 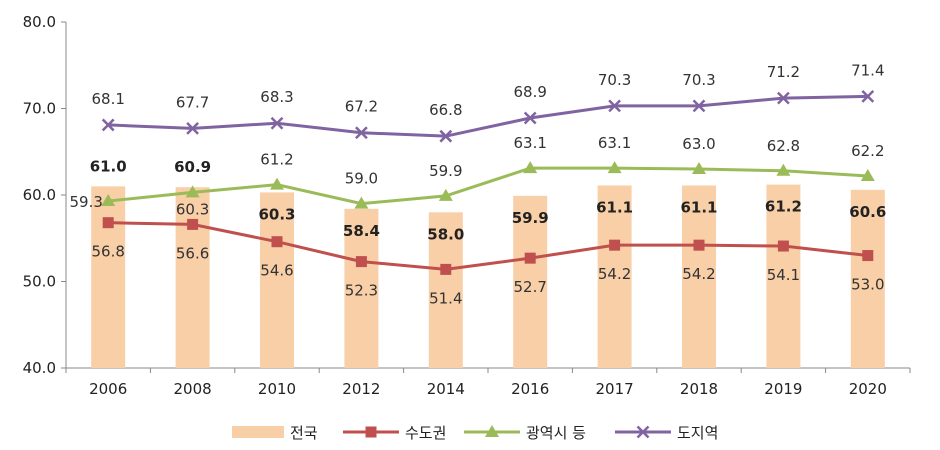 I want to click on series-triangle, so click(x=488, y=185).